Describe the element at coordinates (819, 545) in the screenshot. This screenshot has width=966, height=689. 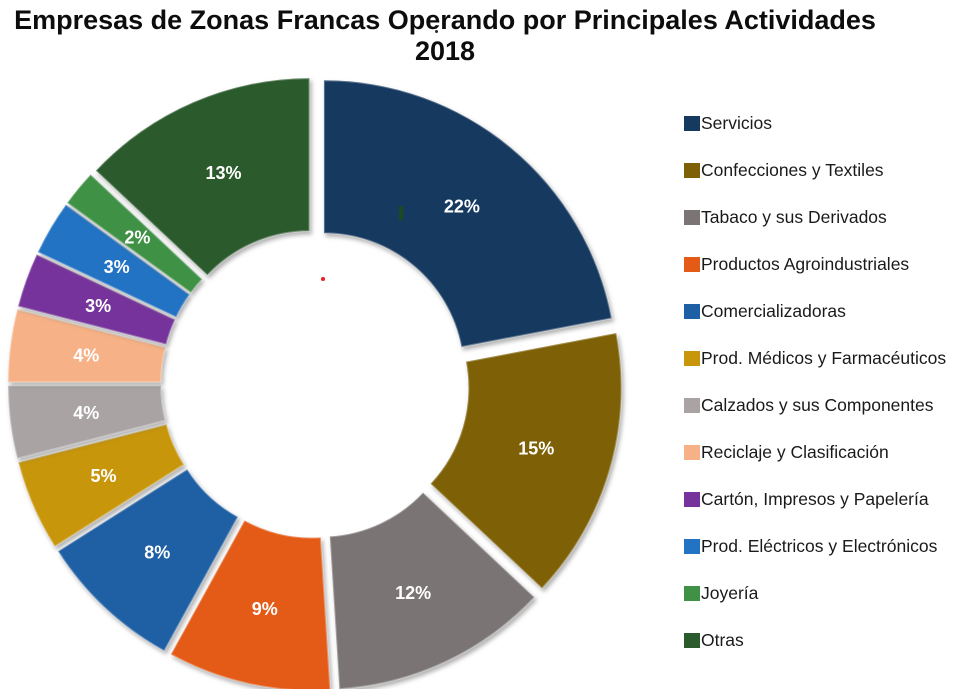
I see `legend-label: Prod. Eléctricos y Electrónicos` at that location.